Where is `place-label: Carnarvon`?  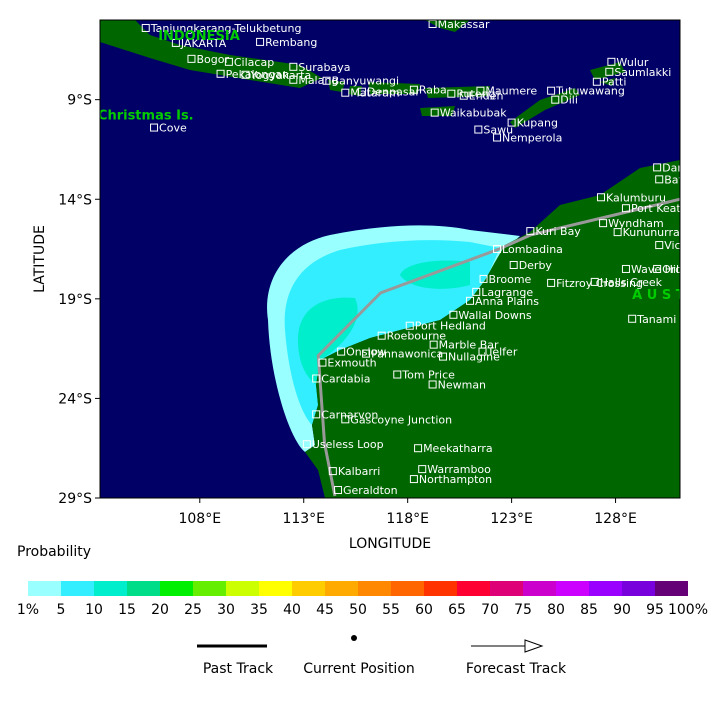 place-label: Carnarvon is located at coordinates (349, 414).